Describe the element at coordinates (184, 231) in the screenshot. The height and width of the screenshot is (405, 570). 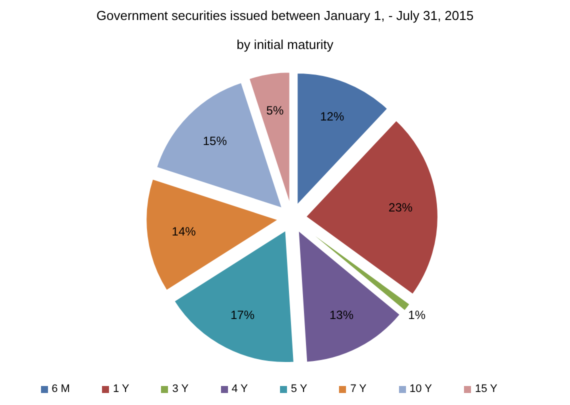
I see `data-label: 14%` at that location.